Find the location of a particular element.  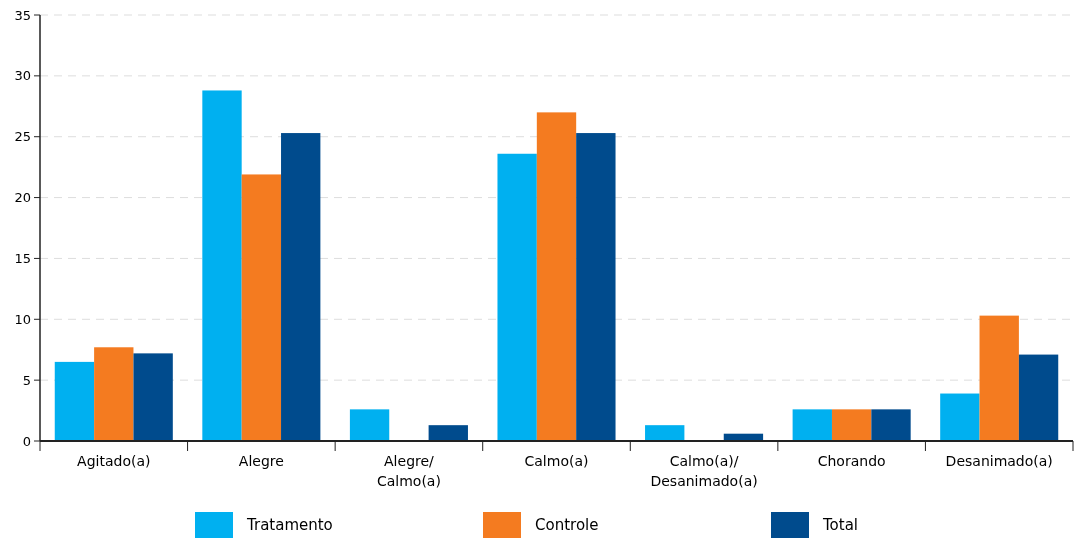

y-tick-label: 35 is located at coordinates (22, 15).